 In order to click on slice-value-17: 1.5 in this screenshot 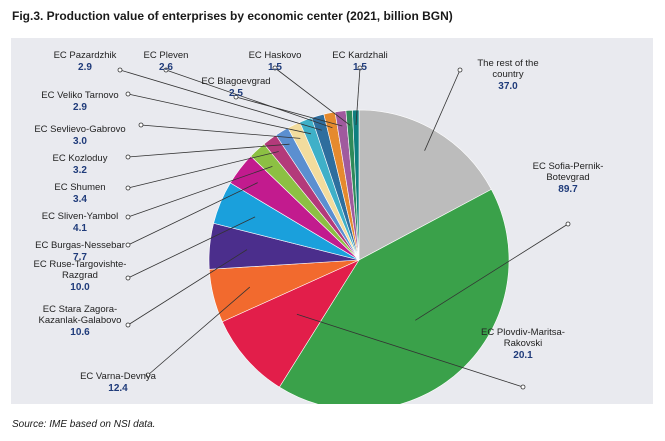, I will do `click(360, 67)`.